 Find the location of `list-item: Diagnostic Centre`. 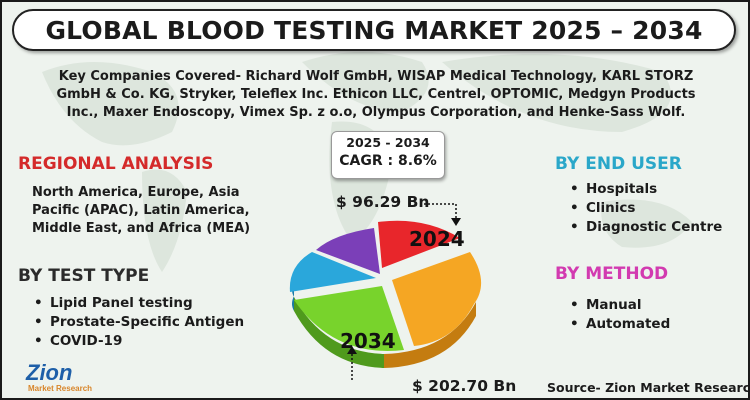

list-item: Diagnostic Centre is located at coordinates (646, 227).